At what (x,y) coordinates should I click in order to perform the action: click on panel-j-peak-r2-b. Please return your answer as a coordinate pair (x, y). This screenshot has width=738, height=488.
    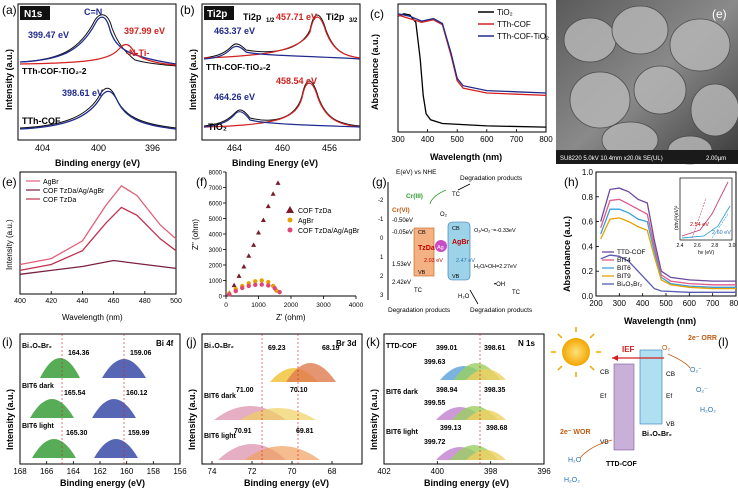
    Looking at the image, I should click on (282, 453).